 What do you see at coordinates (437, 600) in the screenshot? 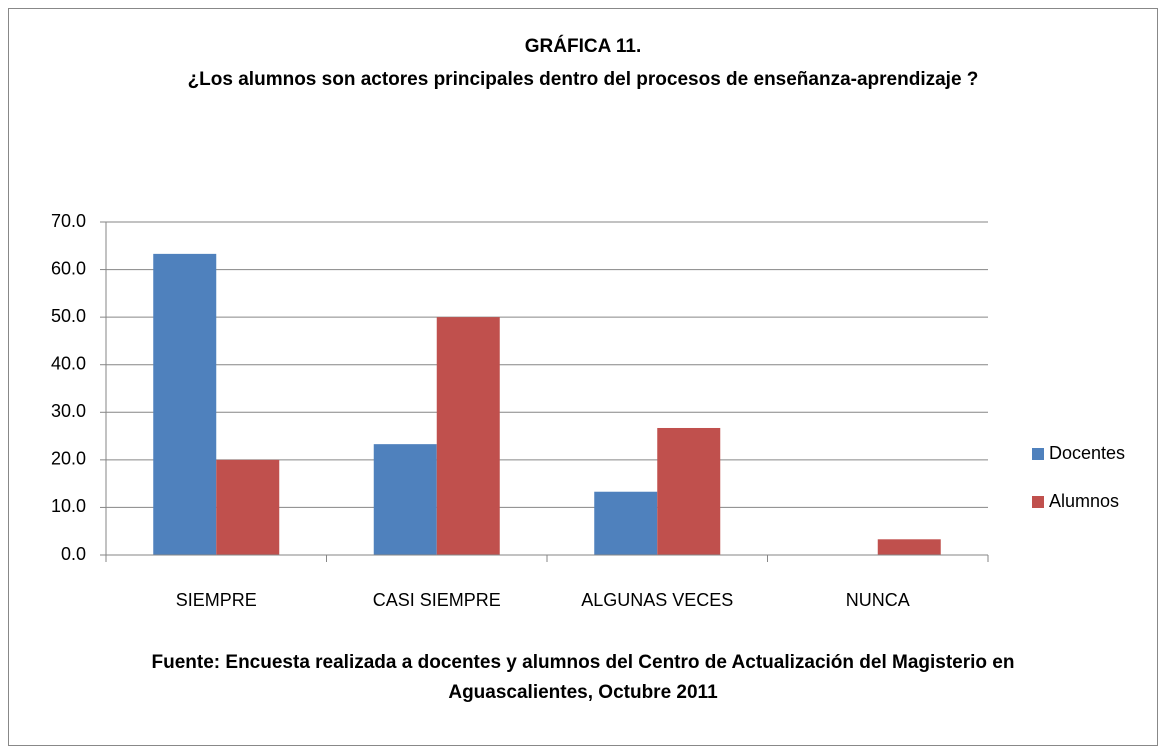
I see `x-tick-label: CASI SIEMPRE` at bounding box center [437, 600].